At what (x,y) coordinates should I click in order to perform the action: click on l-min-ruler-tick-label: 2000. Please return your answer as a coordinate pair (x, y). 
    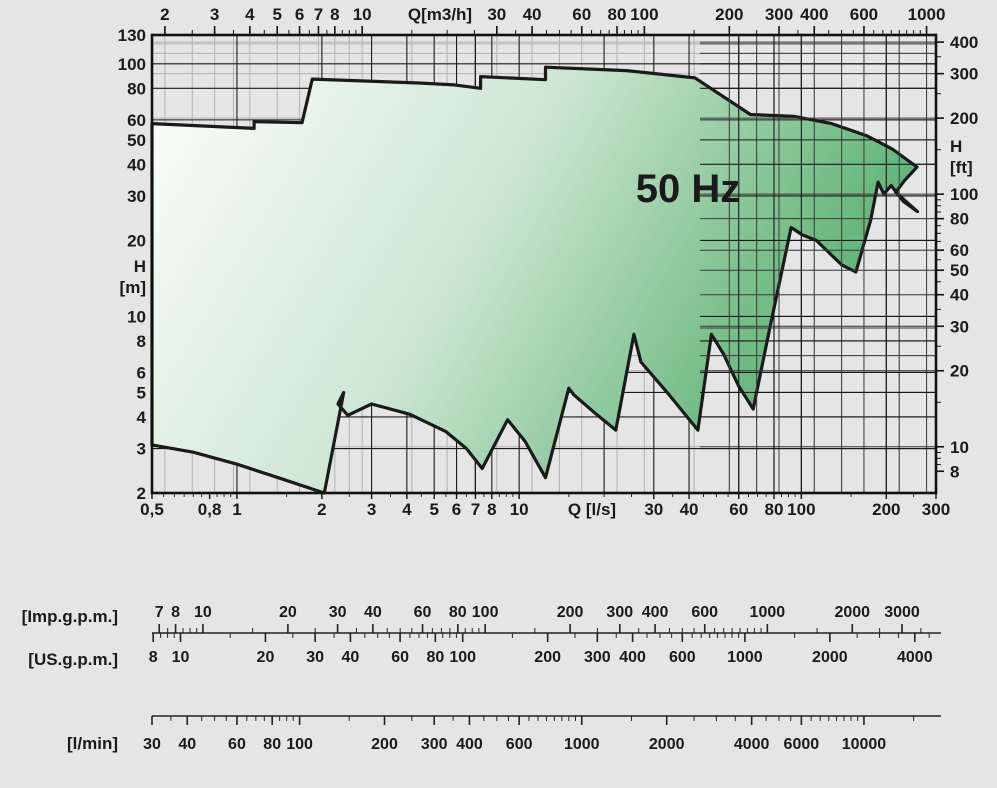
    Looking at the image, I should click on (667, 744).